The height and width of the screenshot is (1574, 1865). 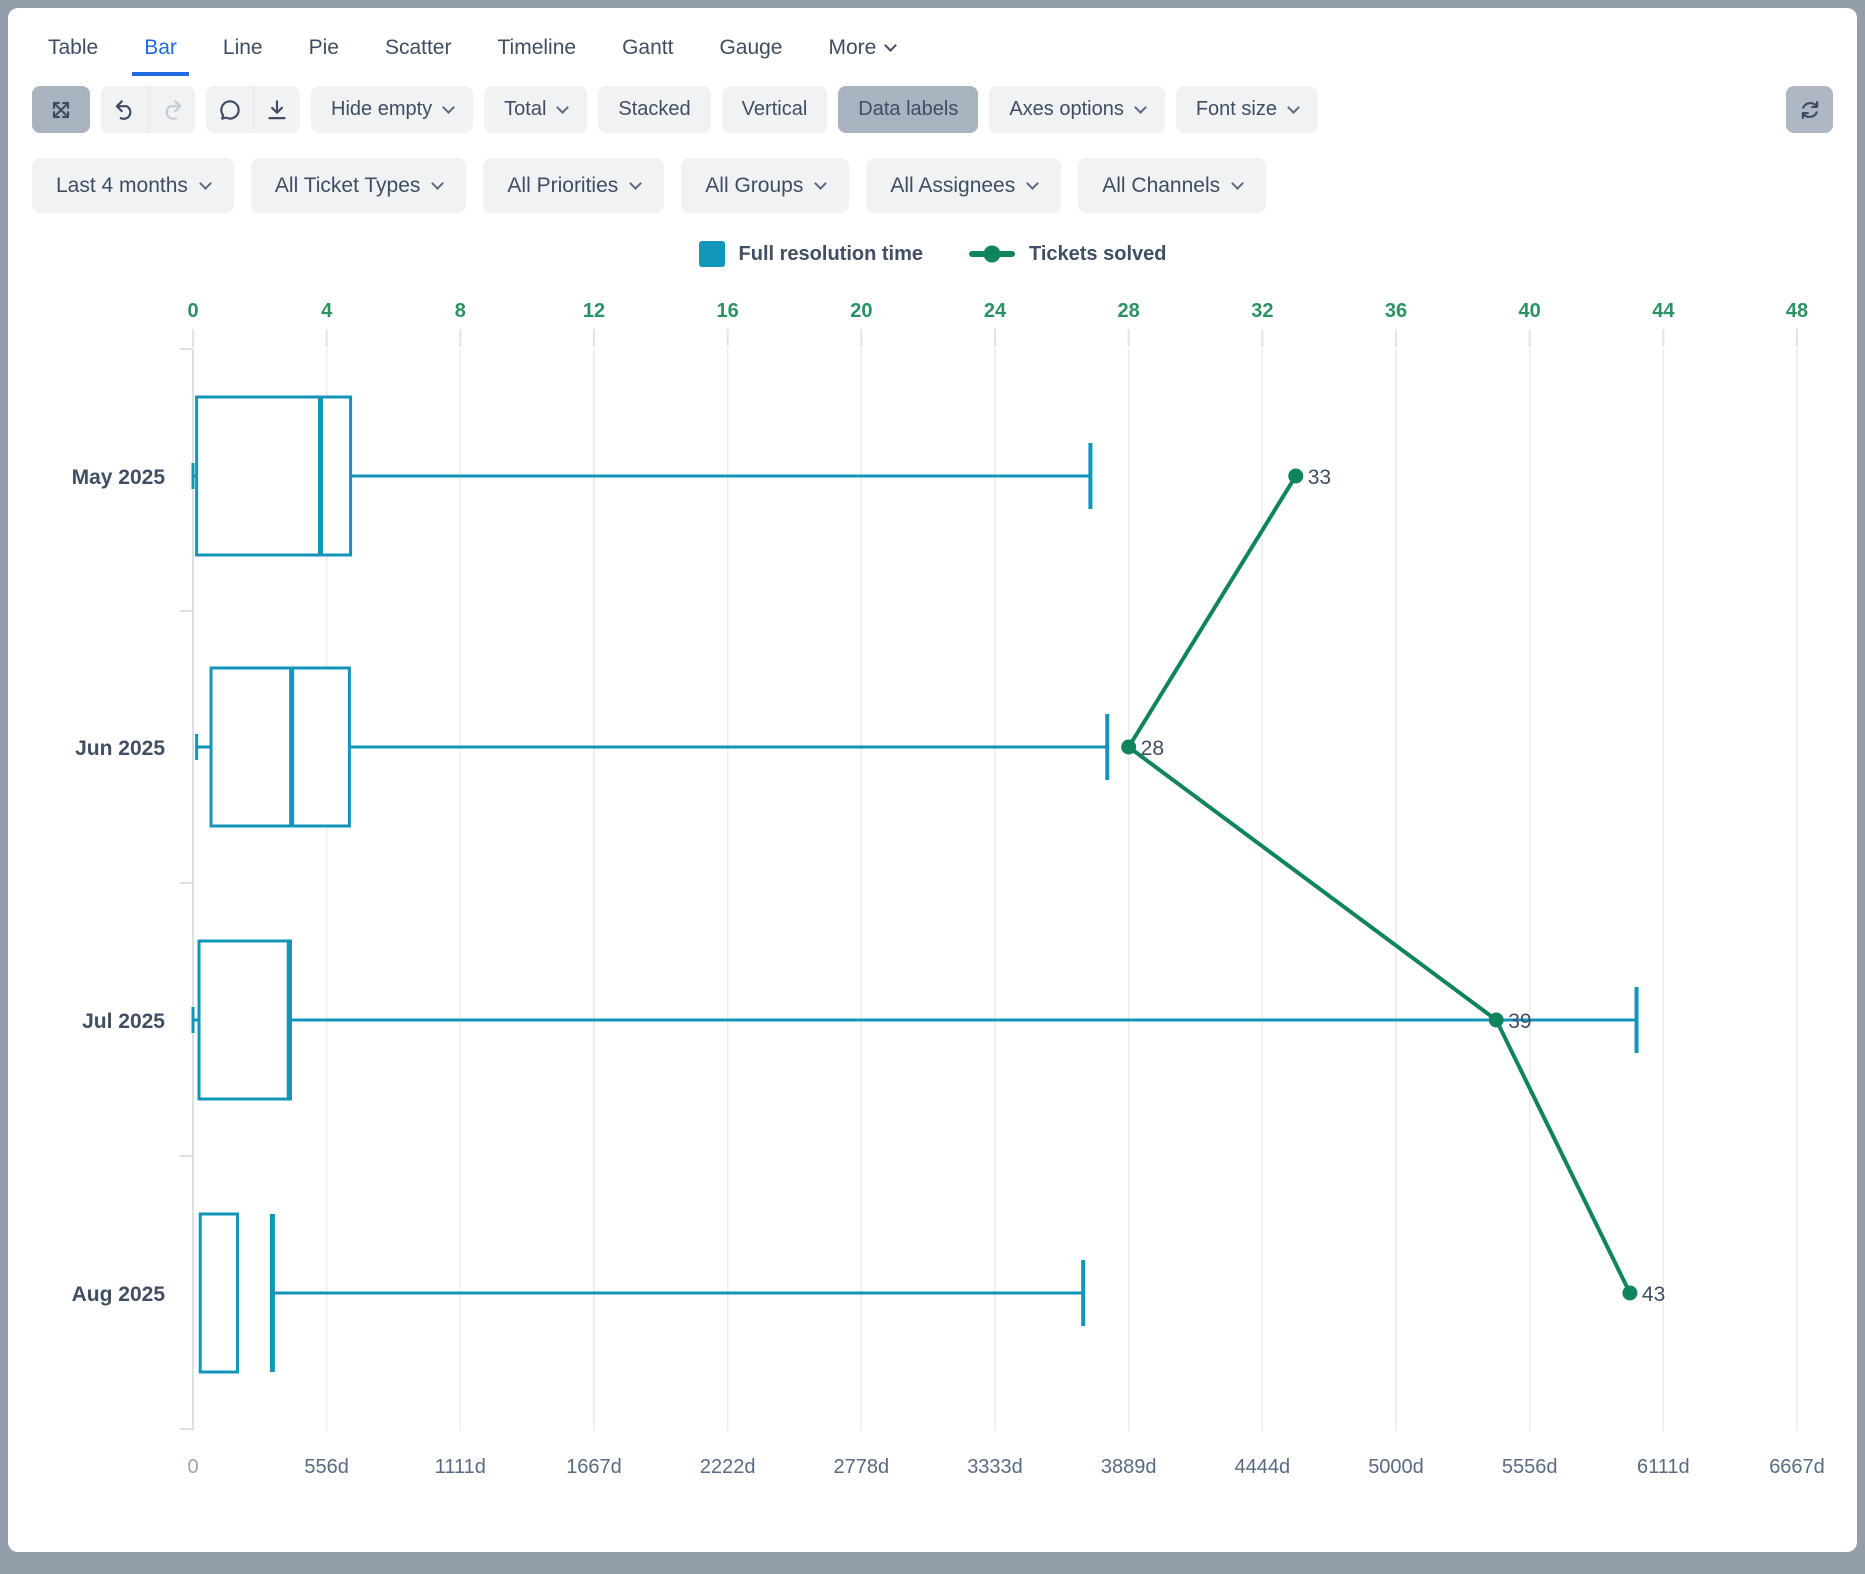 I want to click on redo-button, so click(x=171, y=109).